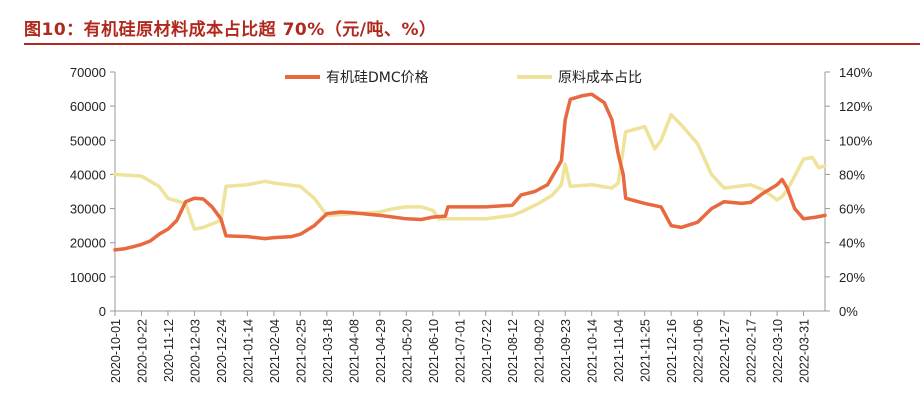 The image size is (920, 409). What do you see at coordinates (275, 351) in the screenshot?
I see `x-tick-label: 2021-02-04` at bounding box center [275, 351].